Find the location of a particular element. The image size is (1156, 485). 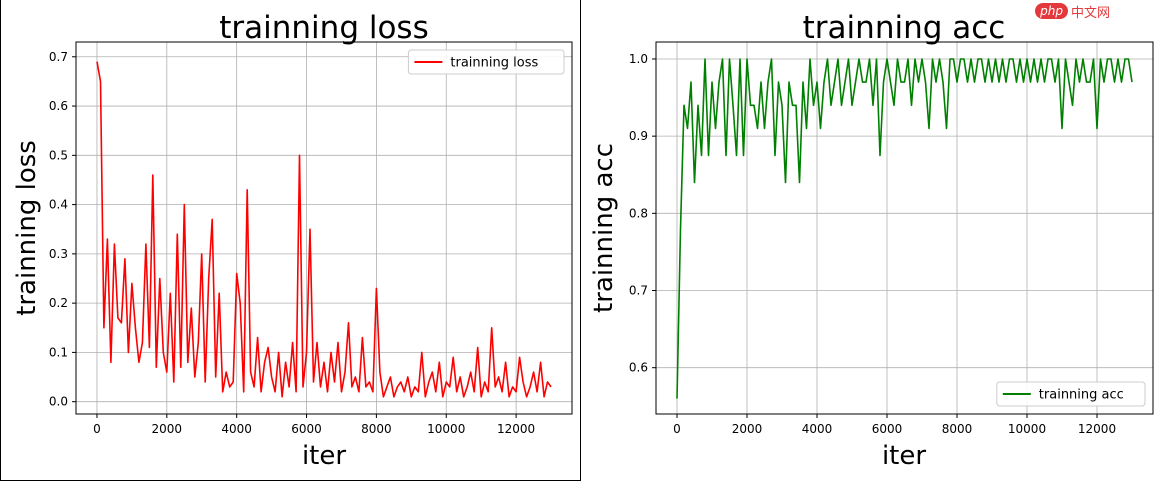

watermark-badge: php is located at coordinates (1051, 11).